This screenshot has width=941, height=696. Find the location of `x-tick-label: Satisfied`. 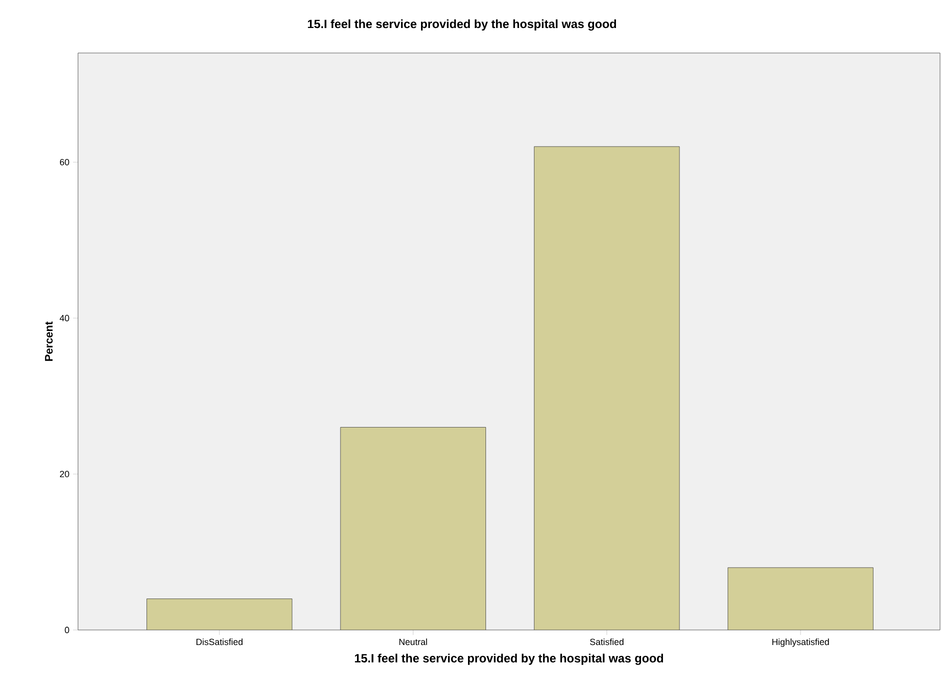

x-tick-label: Satisfied is located at coordinates (607, 642).